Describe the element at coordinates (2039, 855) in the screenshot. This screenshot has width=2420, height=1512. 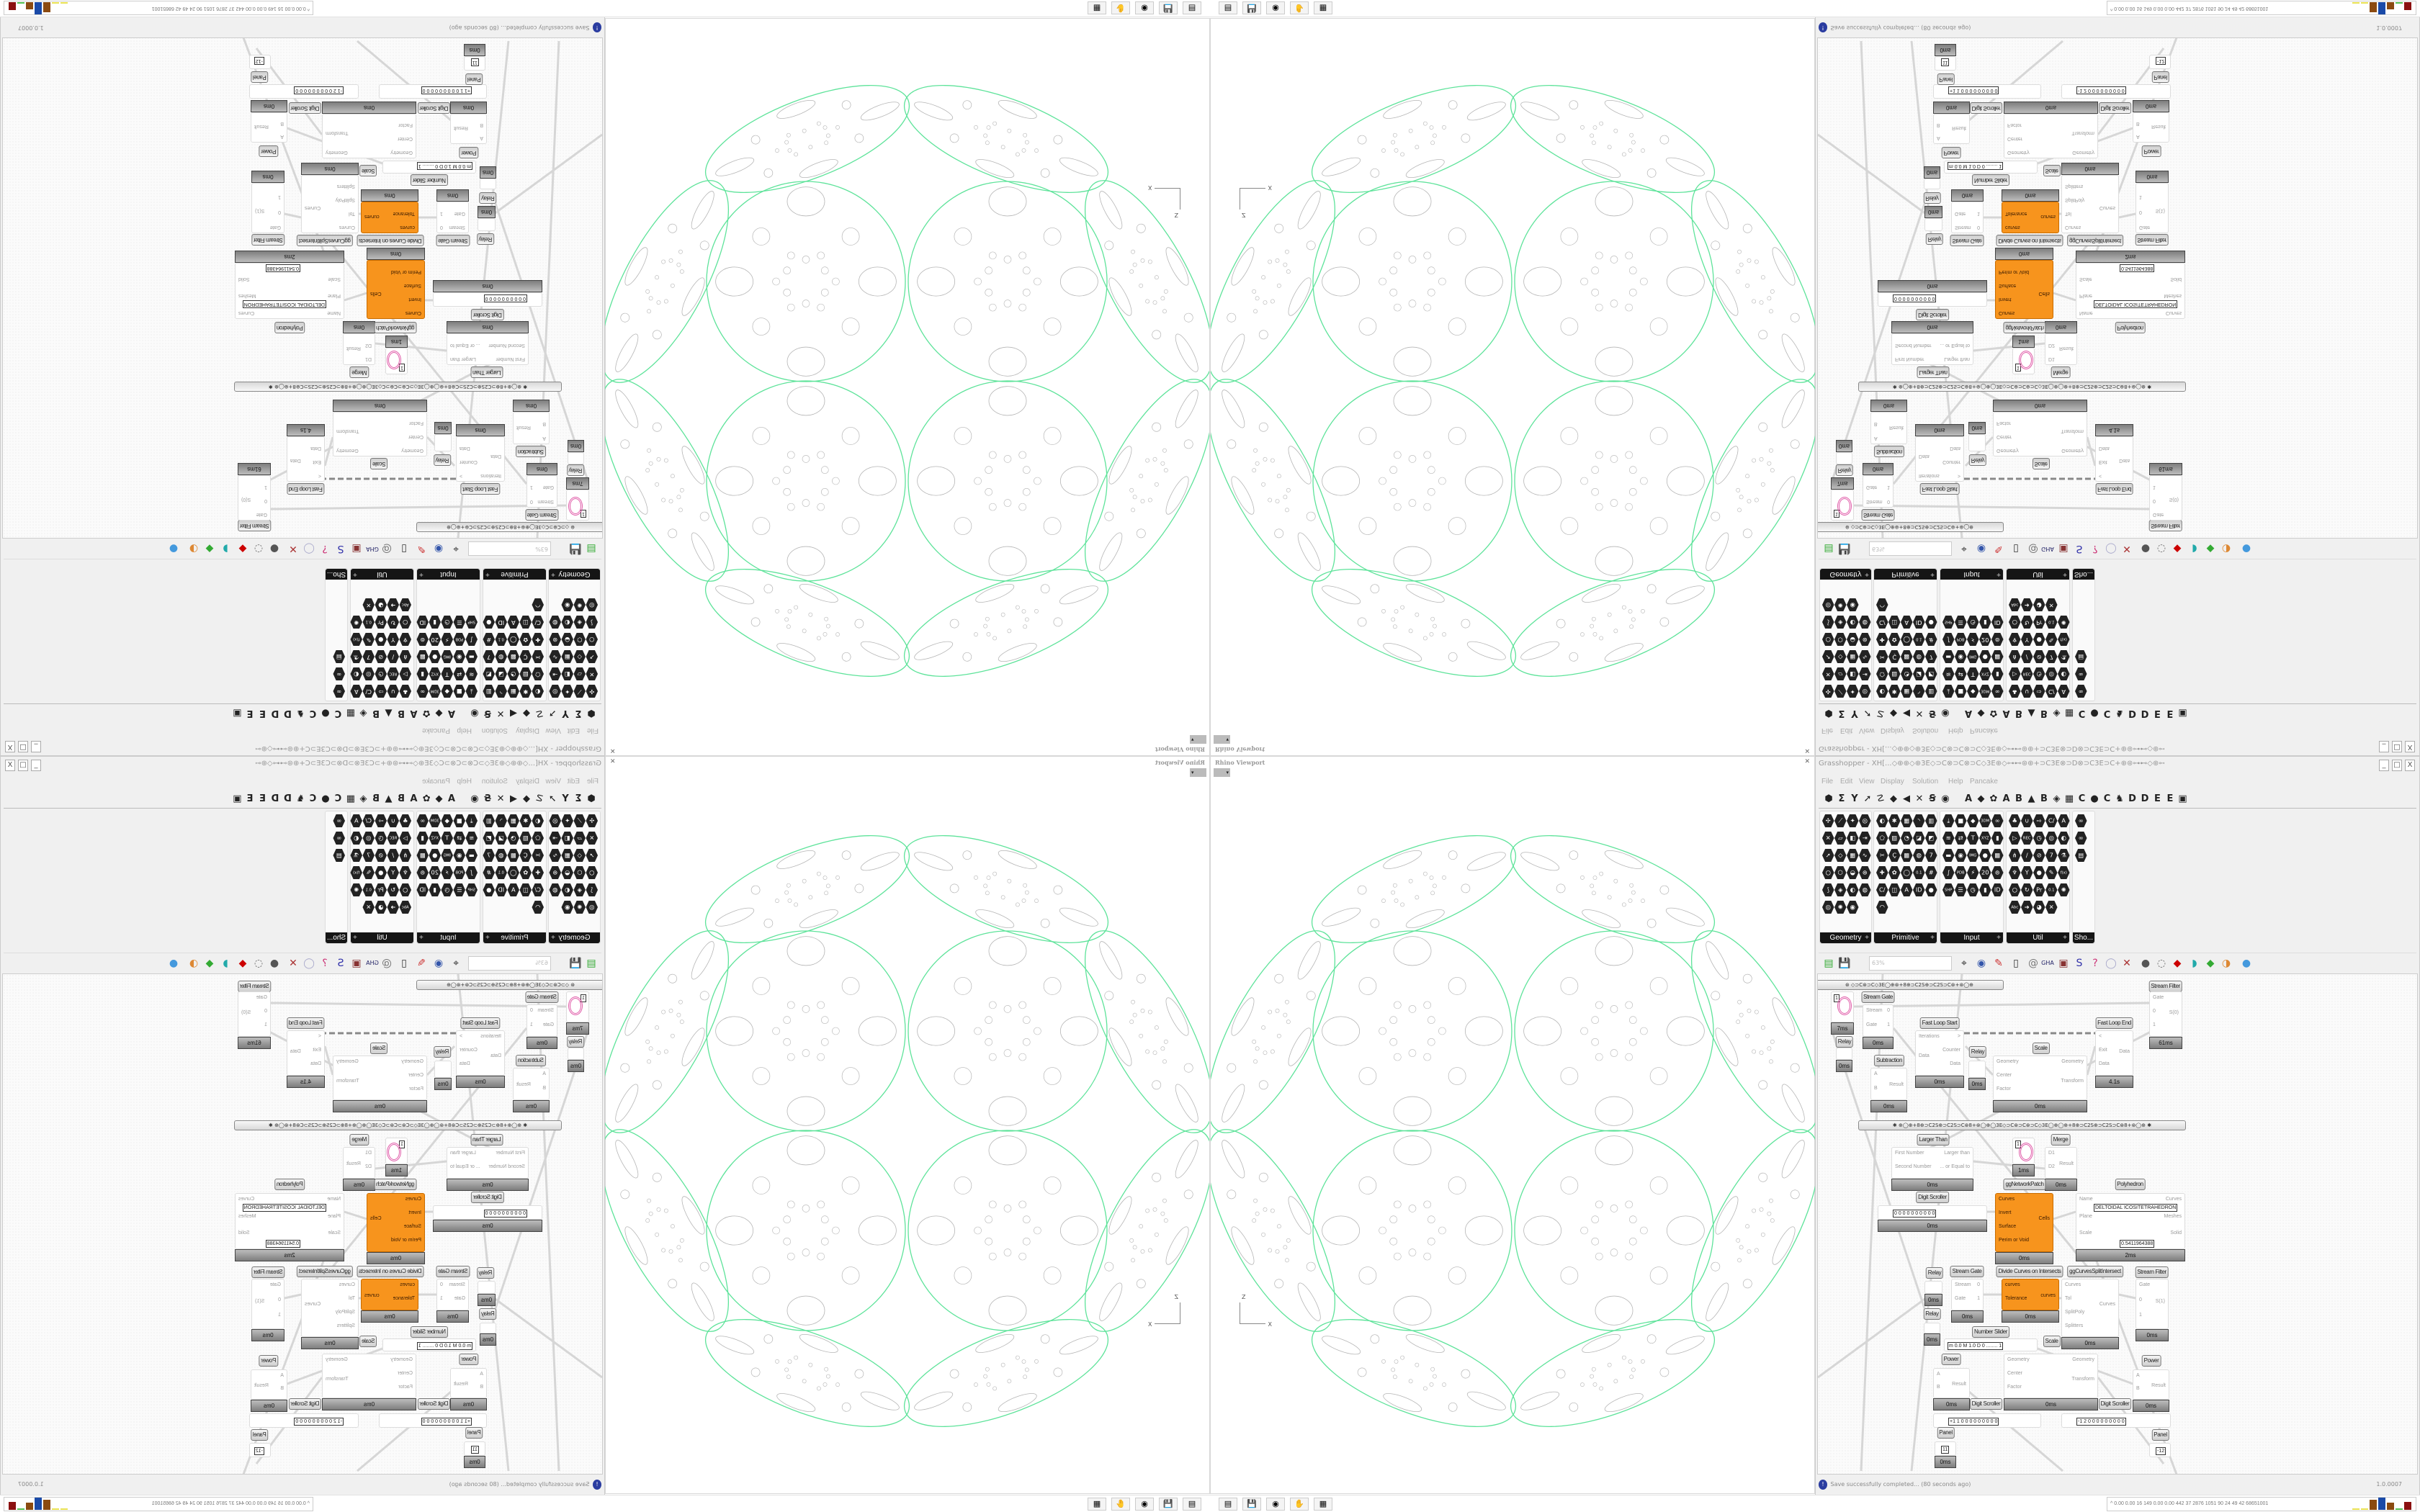
I see `component-icon: ⊘` at that location.